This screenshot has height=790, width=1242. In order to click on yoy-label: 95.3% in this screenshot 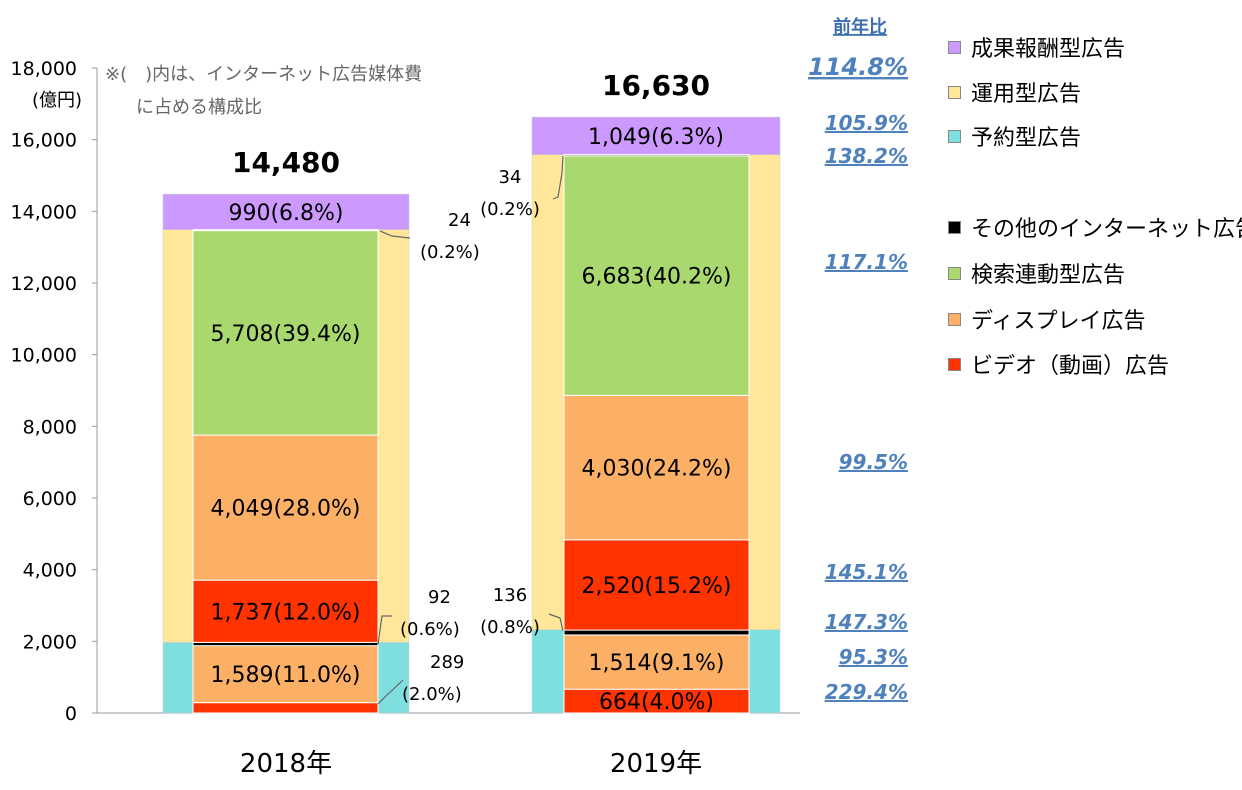, I will do `click(873, 657)`.